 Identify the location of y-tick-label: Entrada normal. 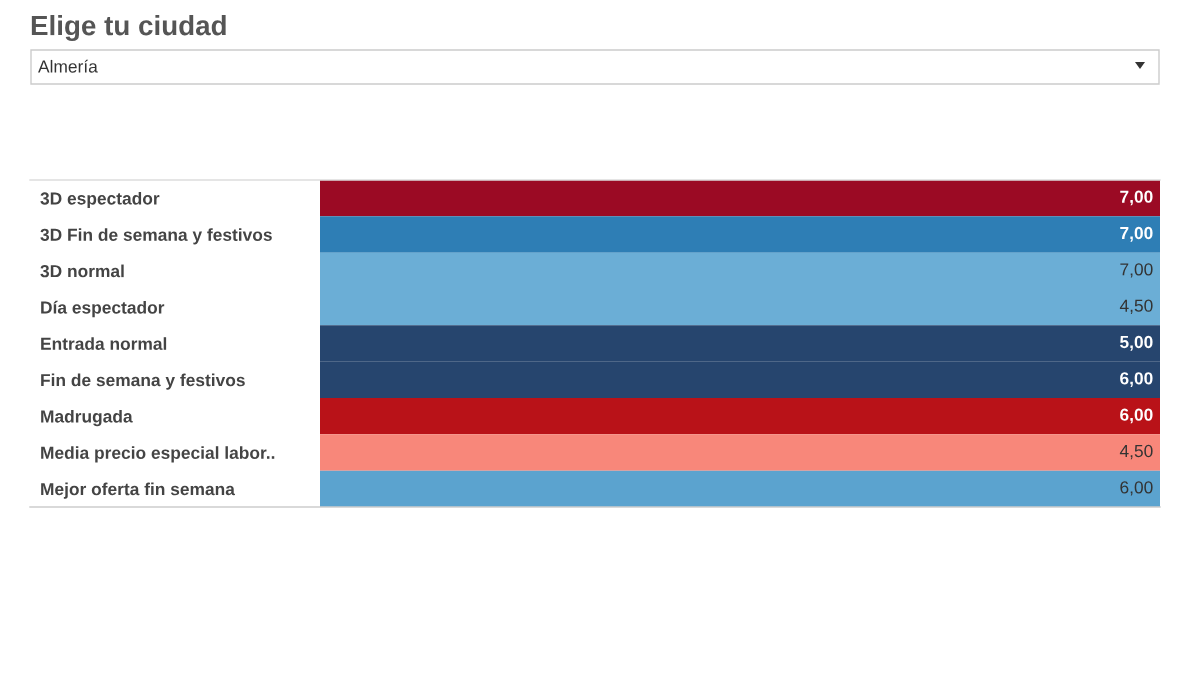
(104, 343).